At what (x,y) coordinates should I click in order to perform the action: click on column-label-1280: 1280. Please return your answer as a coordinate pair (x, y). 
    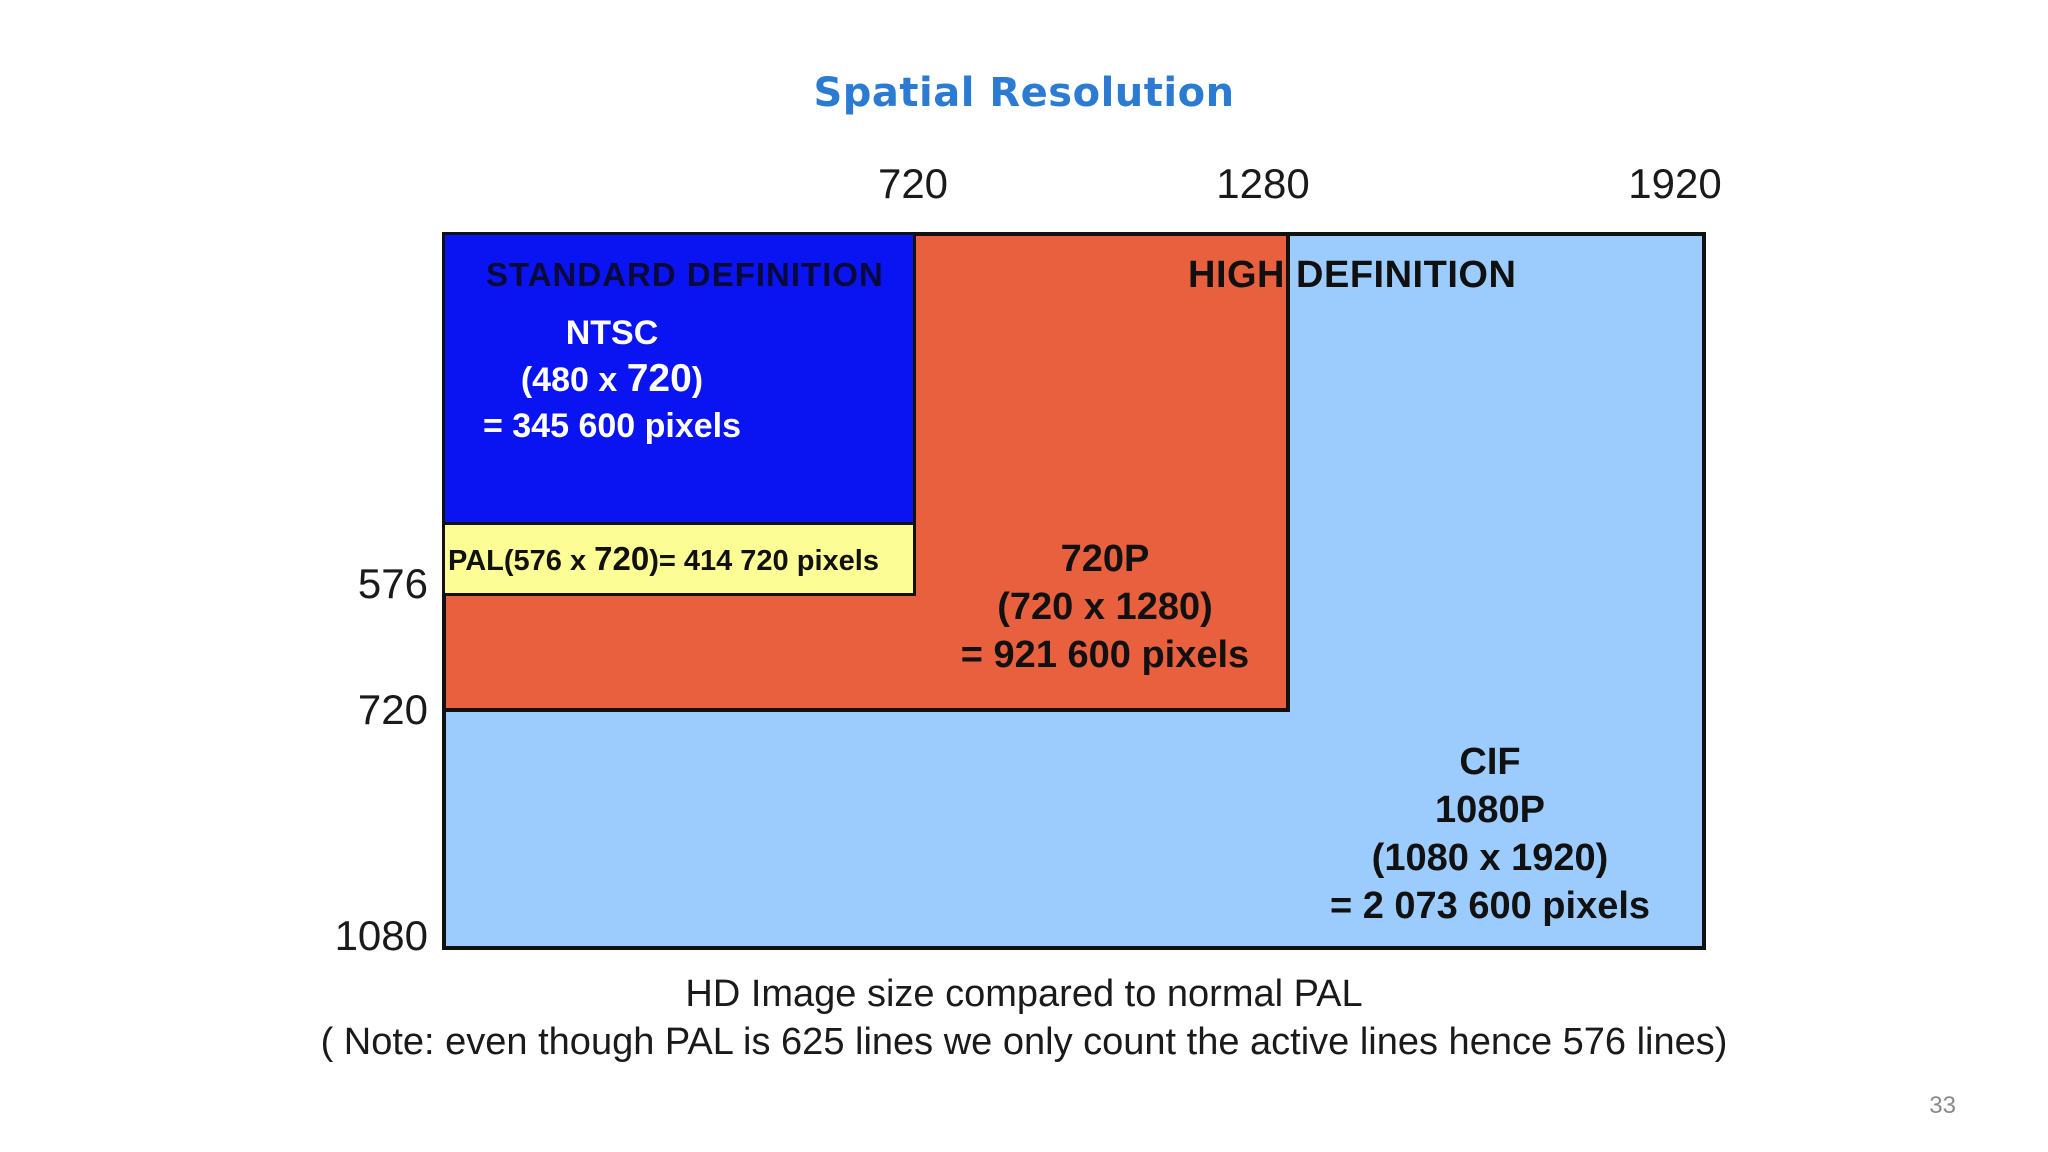
    Looking at the image, I should click on (1263, 183).